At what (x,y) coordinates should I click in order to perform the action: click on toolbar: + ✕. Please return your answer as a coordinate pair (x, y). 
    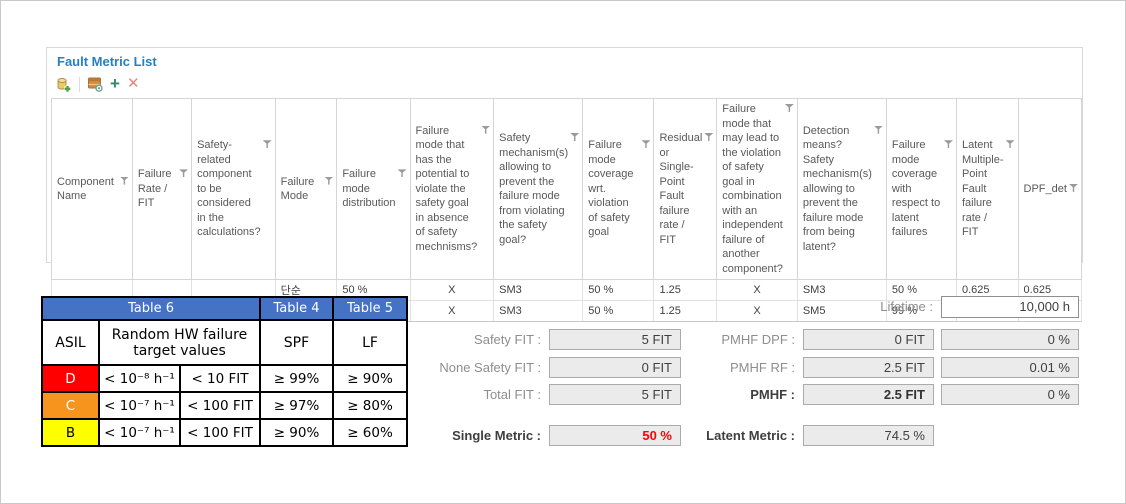
    Looking at the image, I should click on (97, 84).